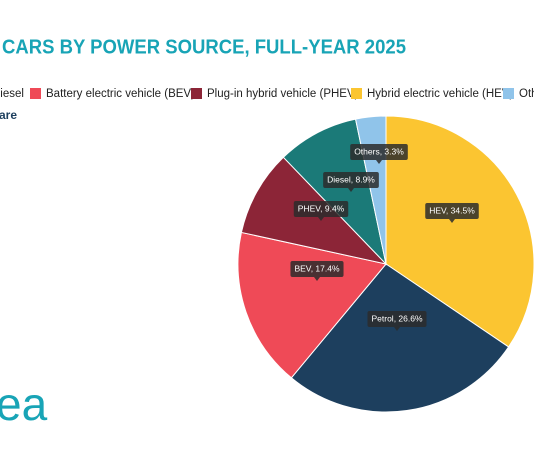 The image size is (534, 462). I want to click on data-label: BEV, 17.4%, so click(317, 271).